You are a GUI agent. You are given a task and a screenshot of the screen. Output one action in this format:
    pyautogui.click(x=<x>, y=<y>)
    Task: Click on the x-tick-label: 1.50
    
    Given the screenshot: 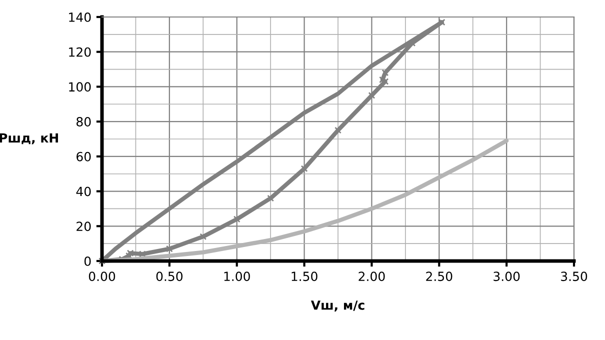 What is the action you would take?
    pyautogui.click(x=305, y=277)
    